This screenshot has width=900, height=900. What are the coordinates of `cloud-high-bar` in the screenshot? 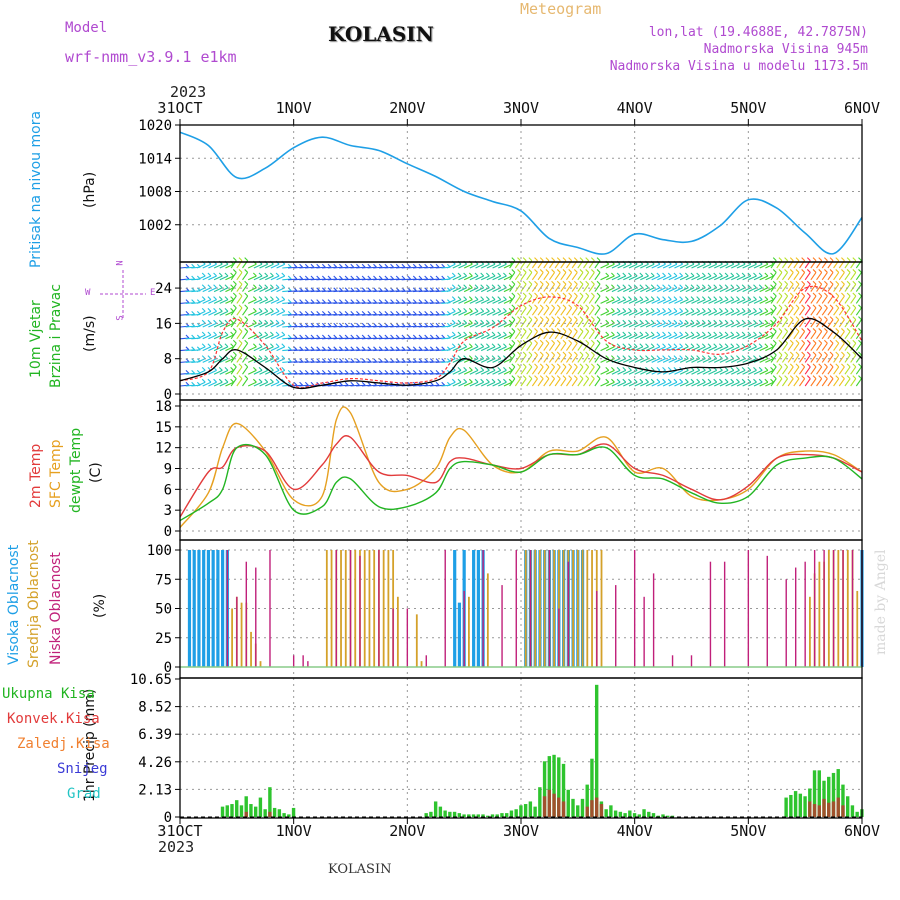 It's located at (189, 608).